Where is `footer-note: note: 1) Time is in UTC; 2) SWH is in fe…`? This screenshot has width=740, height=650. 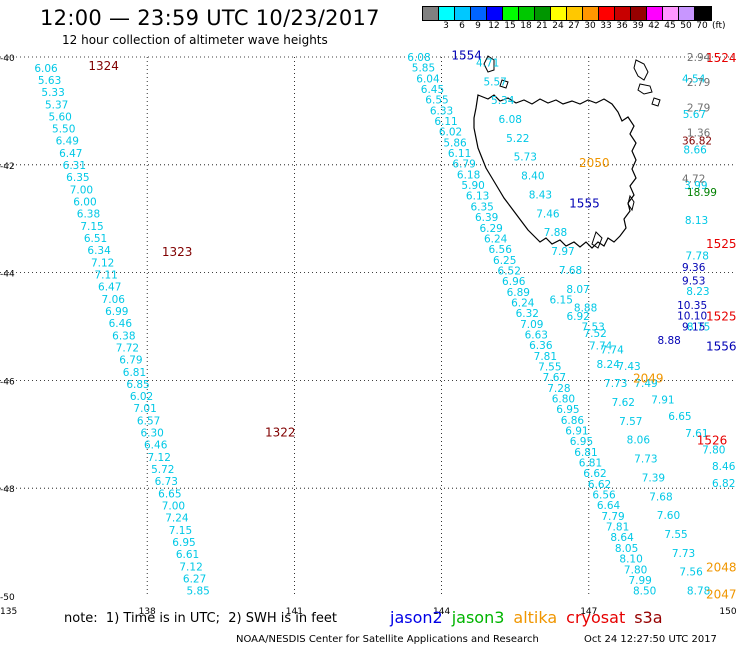
footer-note: note: 1) Time is in UTC; 2) SWH is in fe… is located at coordinates (200, 618).